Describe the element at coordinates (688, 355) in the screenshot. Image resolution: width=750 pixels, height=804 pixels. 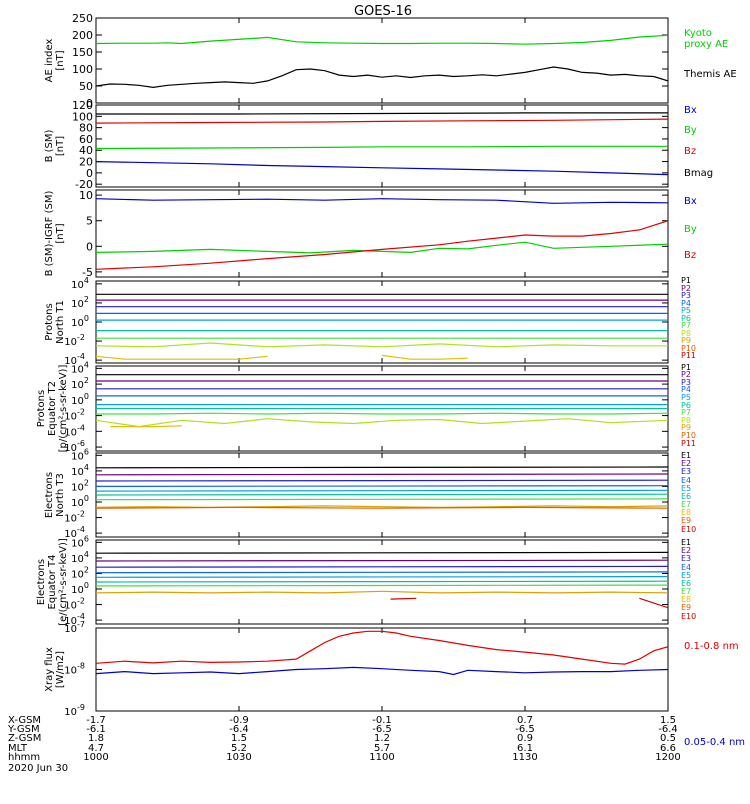
I see `series-label: P11` at that location.